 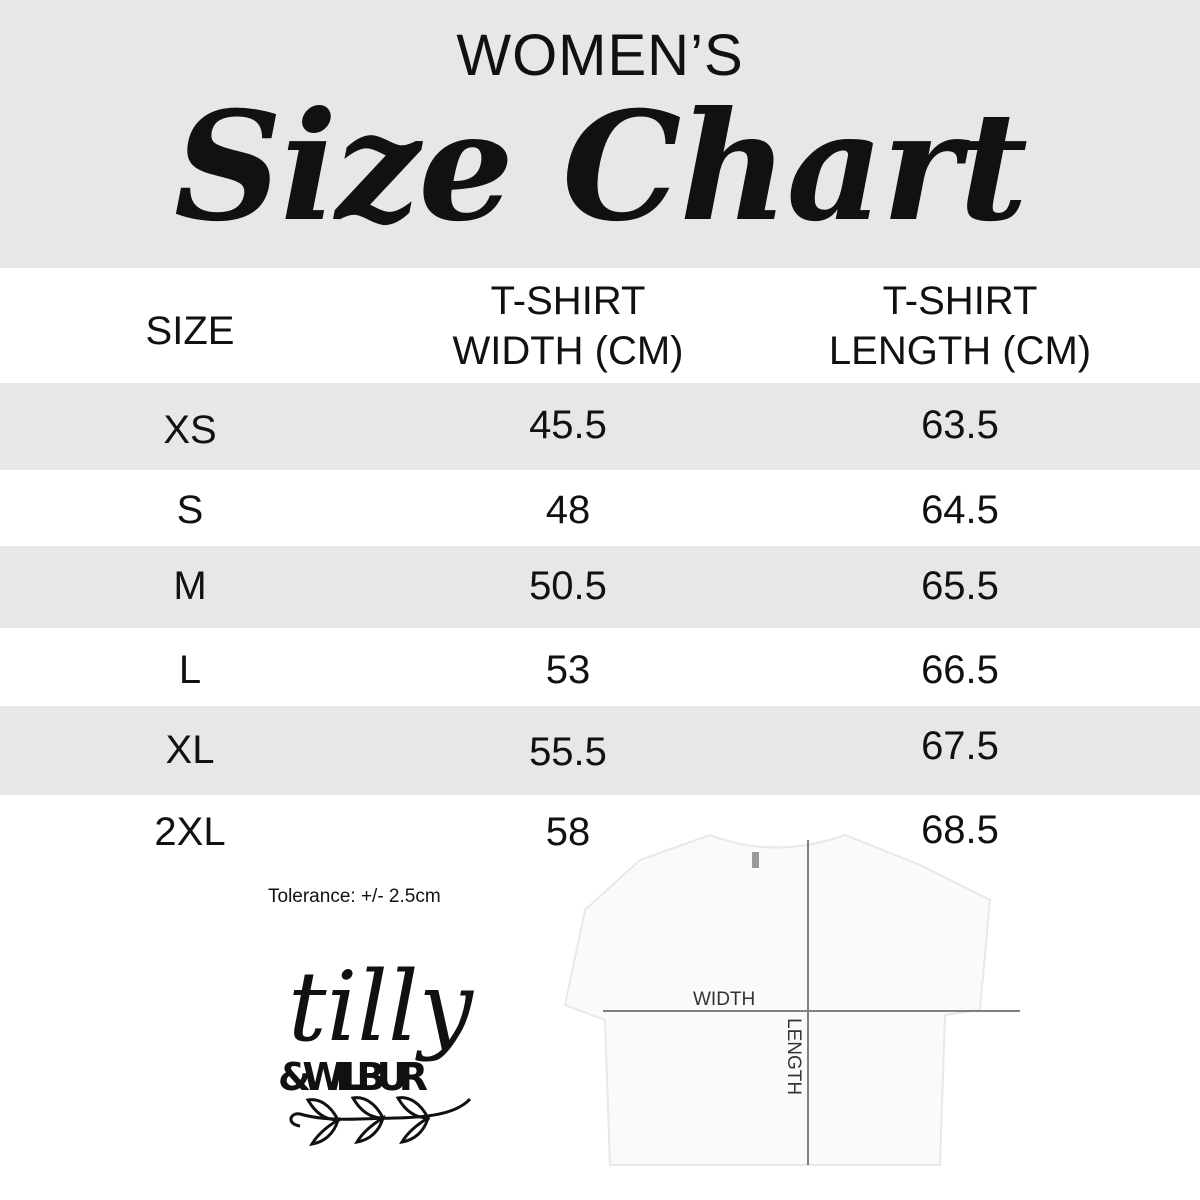 What do you see at coordinates (568, 425) in the screenshot?
I see `width-cell: 45.5` at bounding box center [568, 425].